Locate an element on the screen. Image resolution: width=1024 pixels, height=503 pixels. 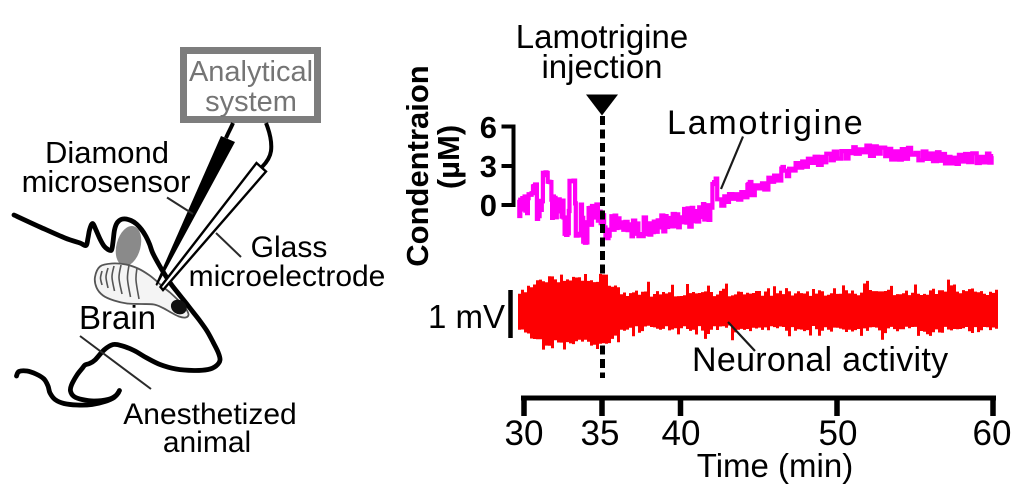
svg-text: system is located at coordinates (251, 102).